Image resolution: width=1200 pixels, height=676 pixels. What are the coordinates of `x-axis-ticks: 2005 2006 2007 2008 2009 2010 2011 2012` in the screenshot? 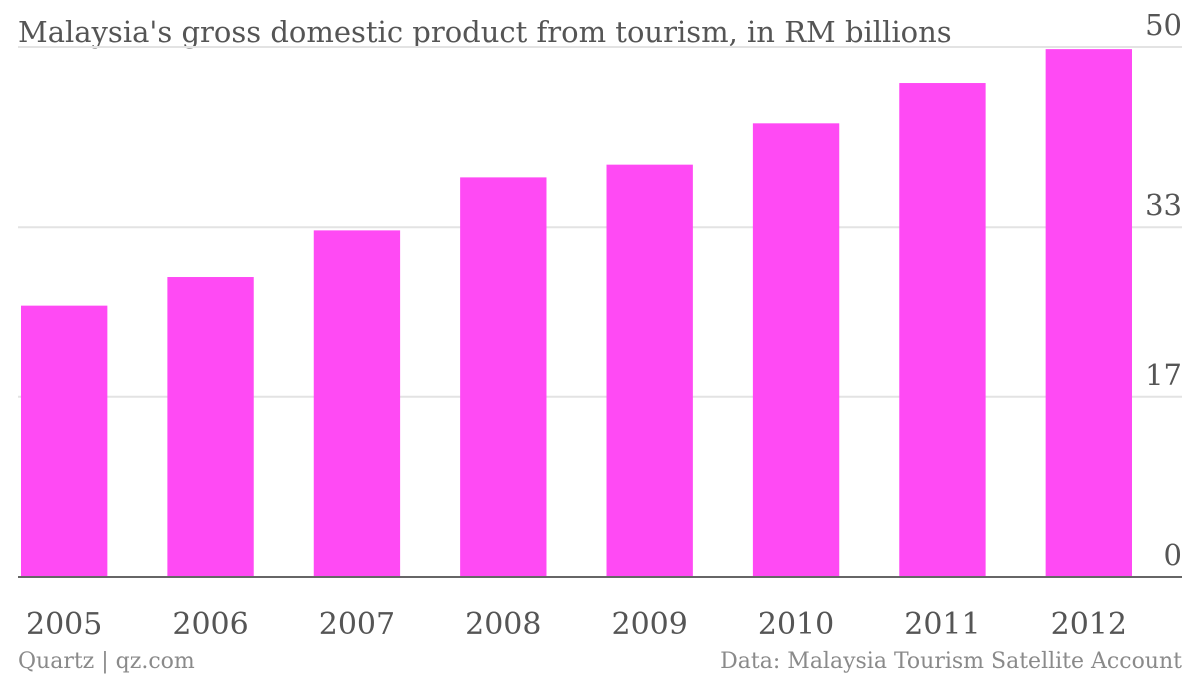 It's located at (576, 624).